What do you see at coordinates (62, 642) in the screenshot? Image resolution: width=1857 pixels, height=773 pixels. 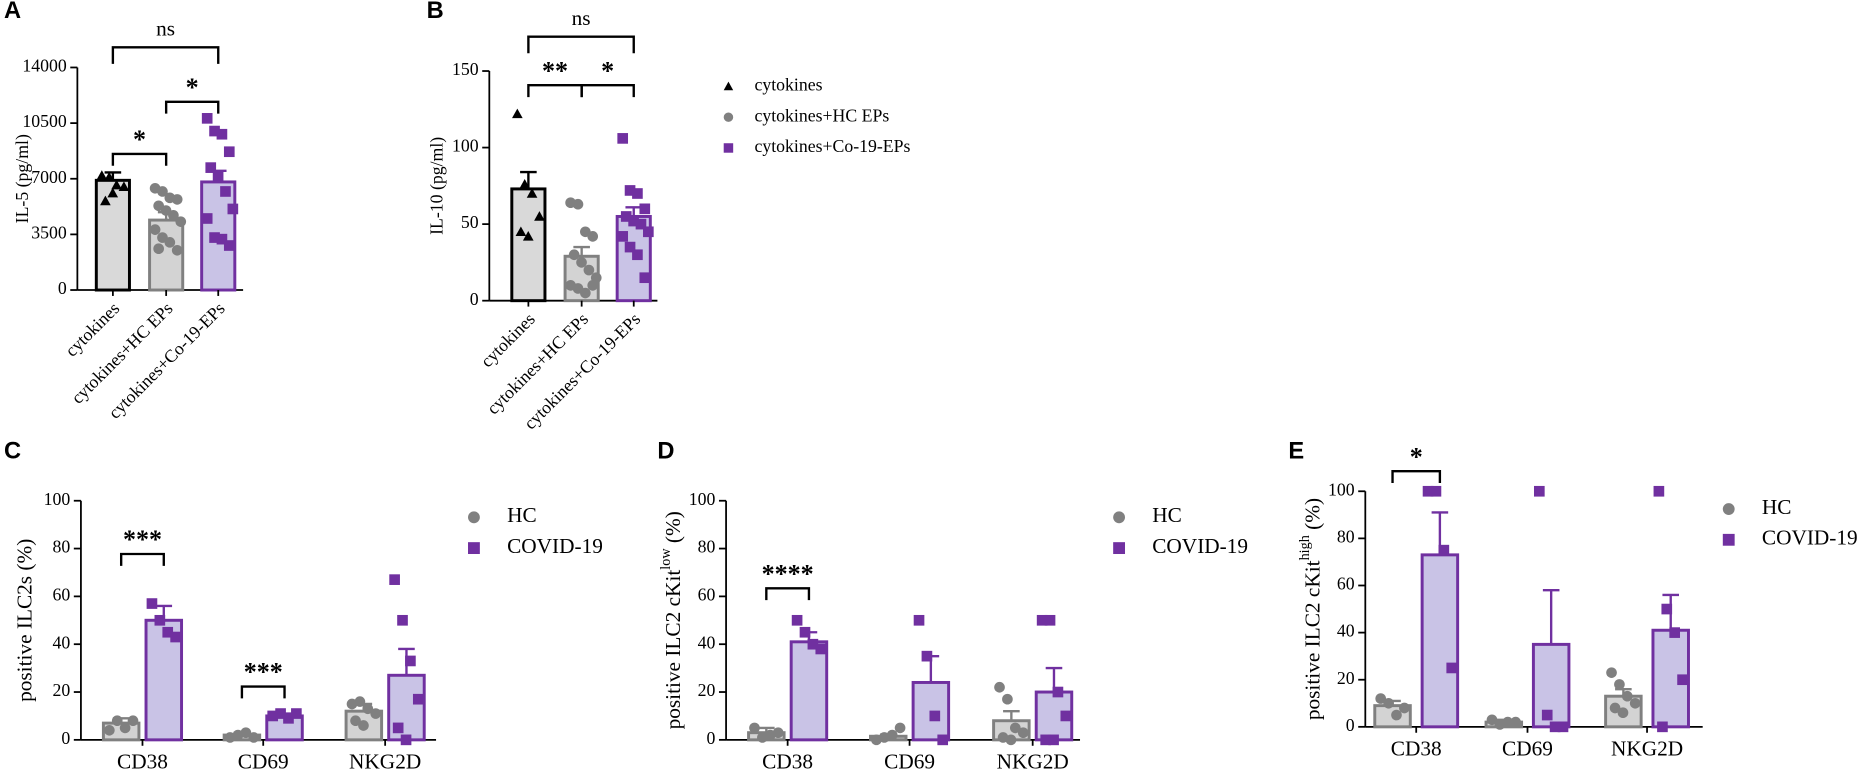 I see `y-tick-label: 40` at bounding box center [62, 642].